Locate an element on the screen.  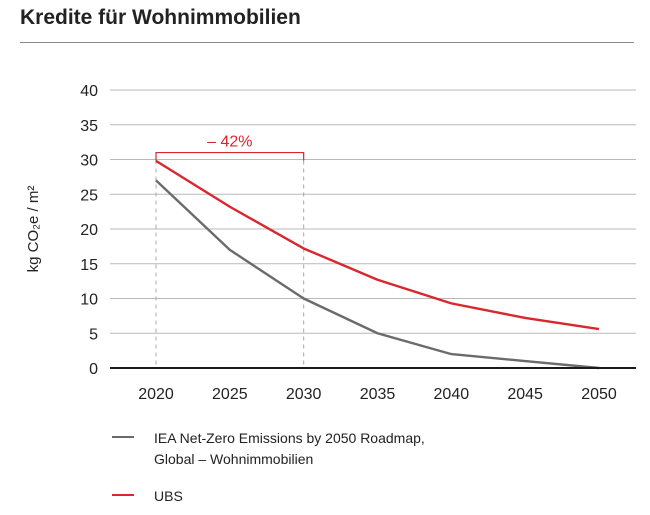
y-tick-label: 25 is located at coordinates (89, 195).